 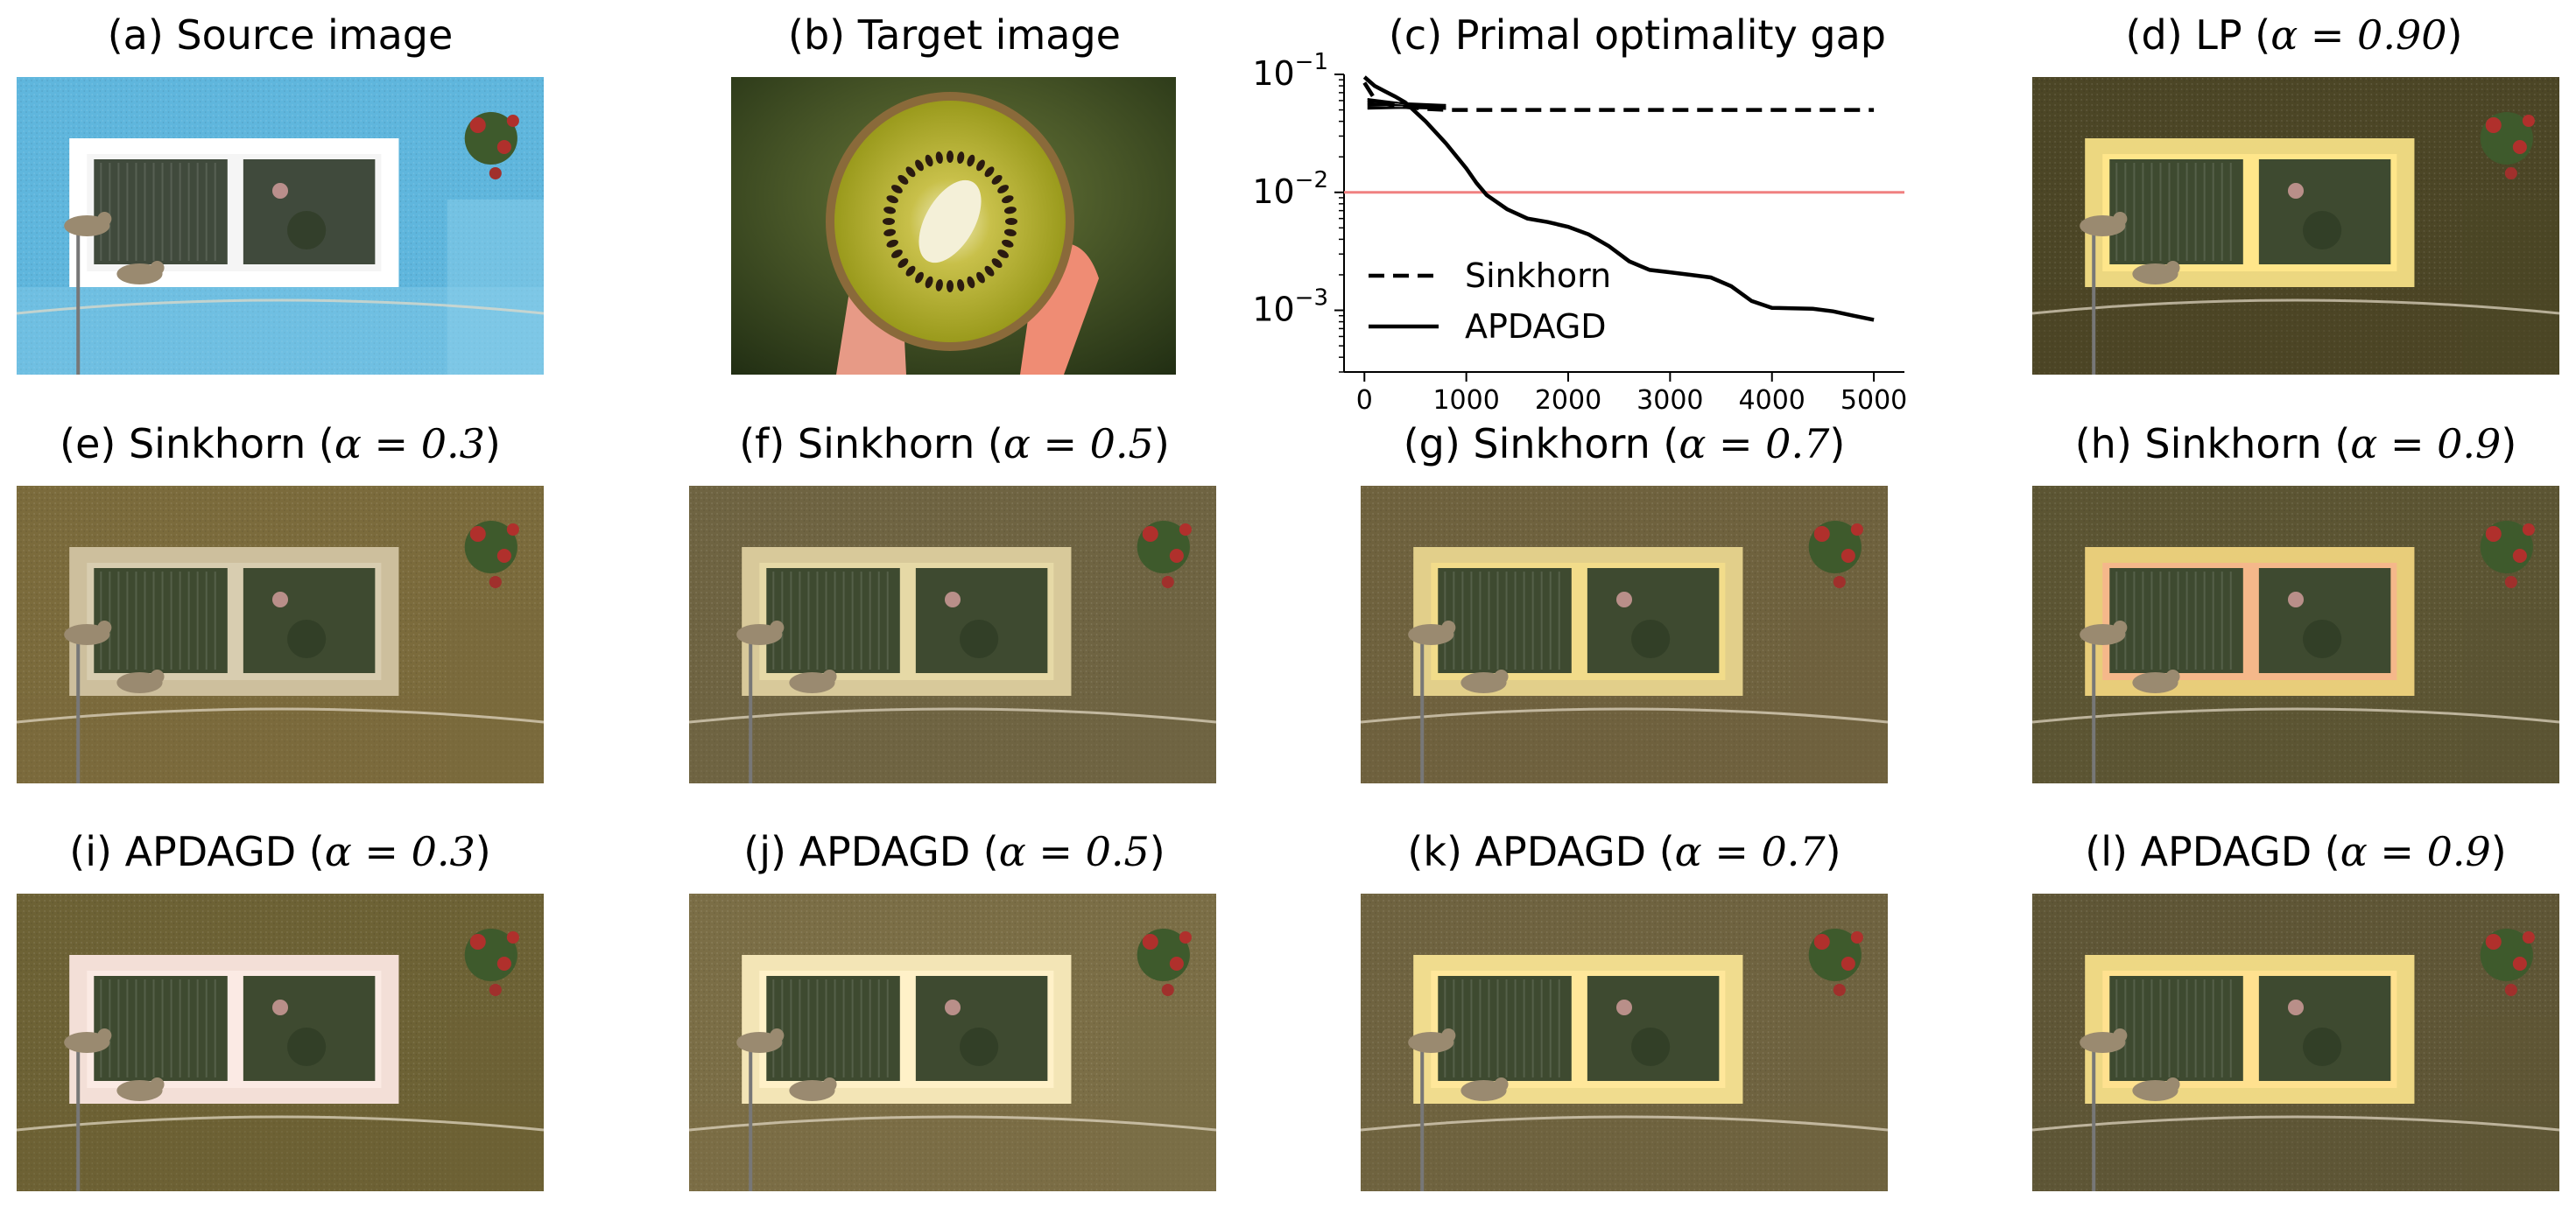 What do you see at coordinates (280, 852) in the screenshot?
I see `caption-i: (i) APDAGD (α = 0.3)` at bounding box center [280, 852].